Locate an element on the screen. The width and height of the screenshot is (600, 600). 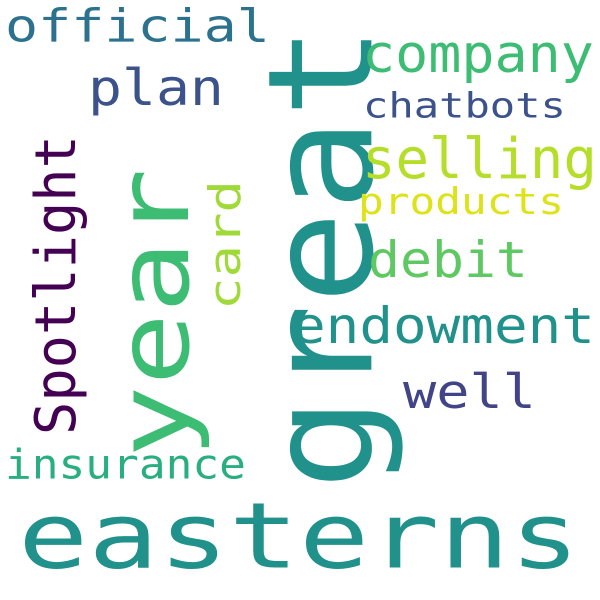
word-insurance: insurance is located at coordinates (125, 465).